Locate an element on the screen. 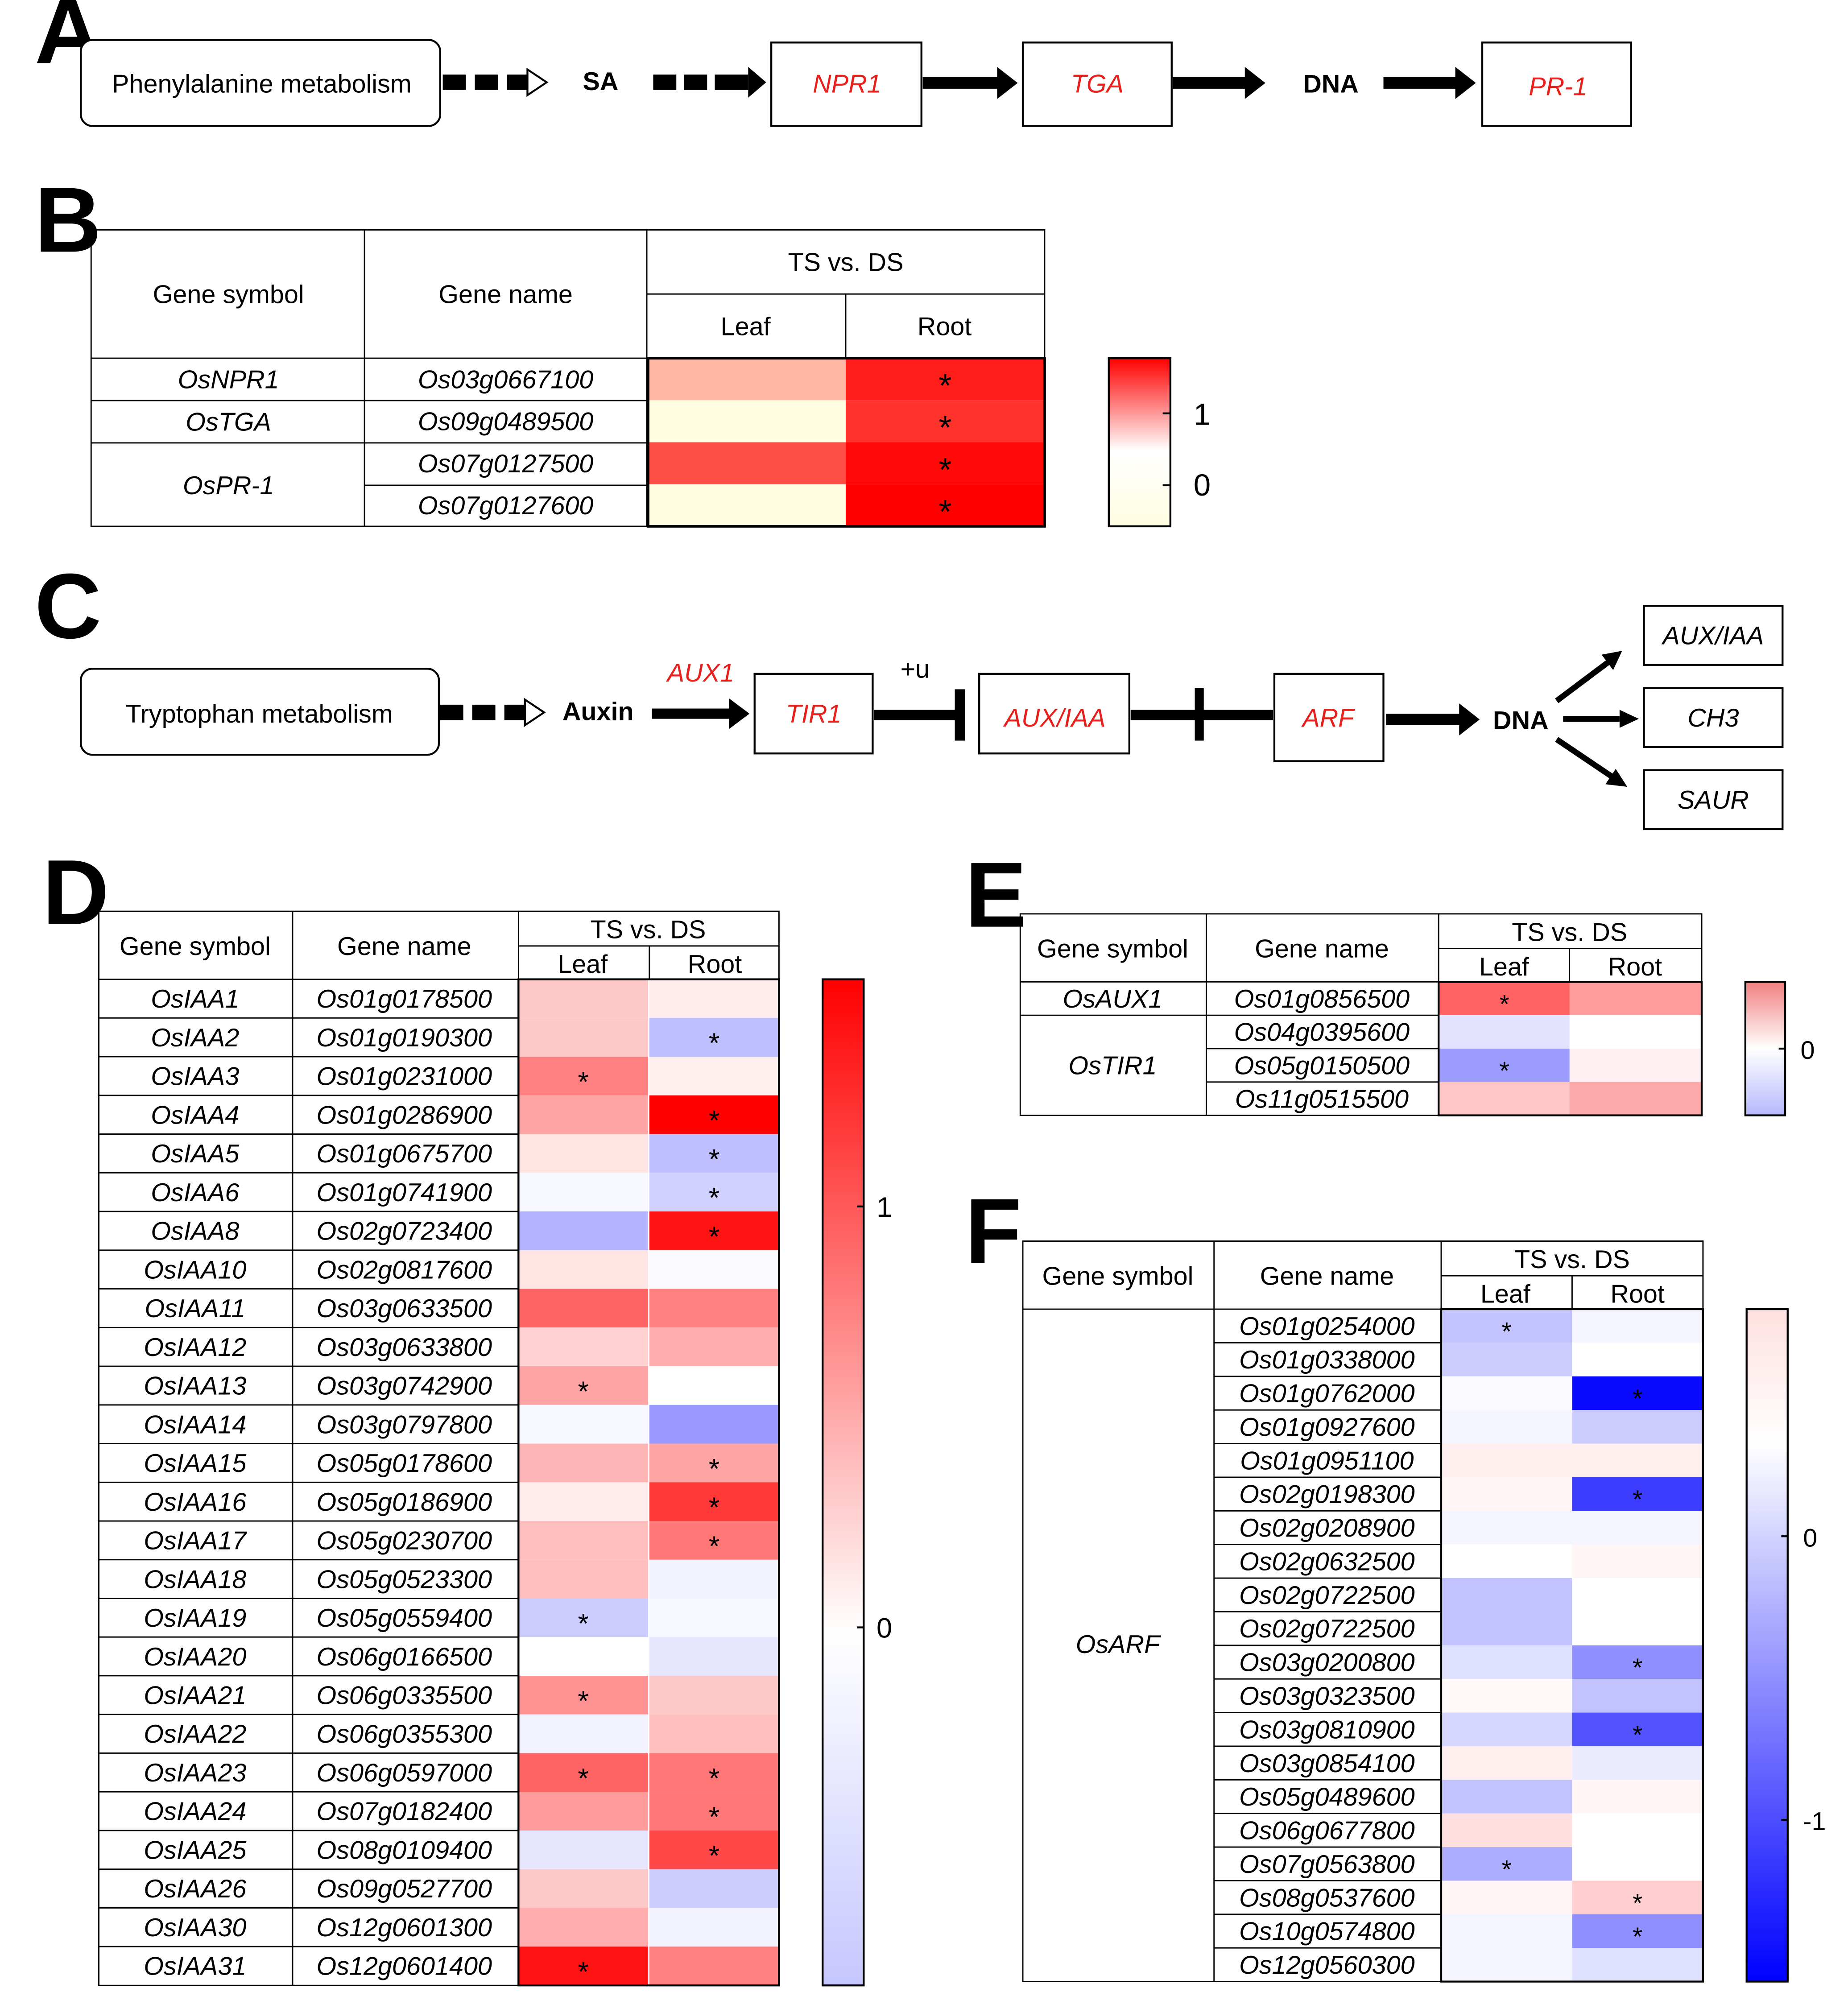 Image resolution: width=1848 pixels, height=1992 pixels. node-aux1: AUX1 is located at coordinates (700, 673).